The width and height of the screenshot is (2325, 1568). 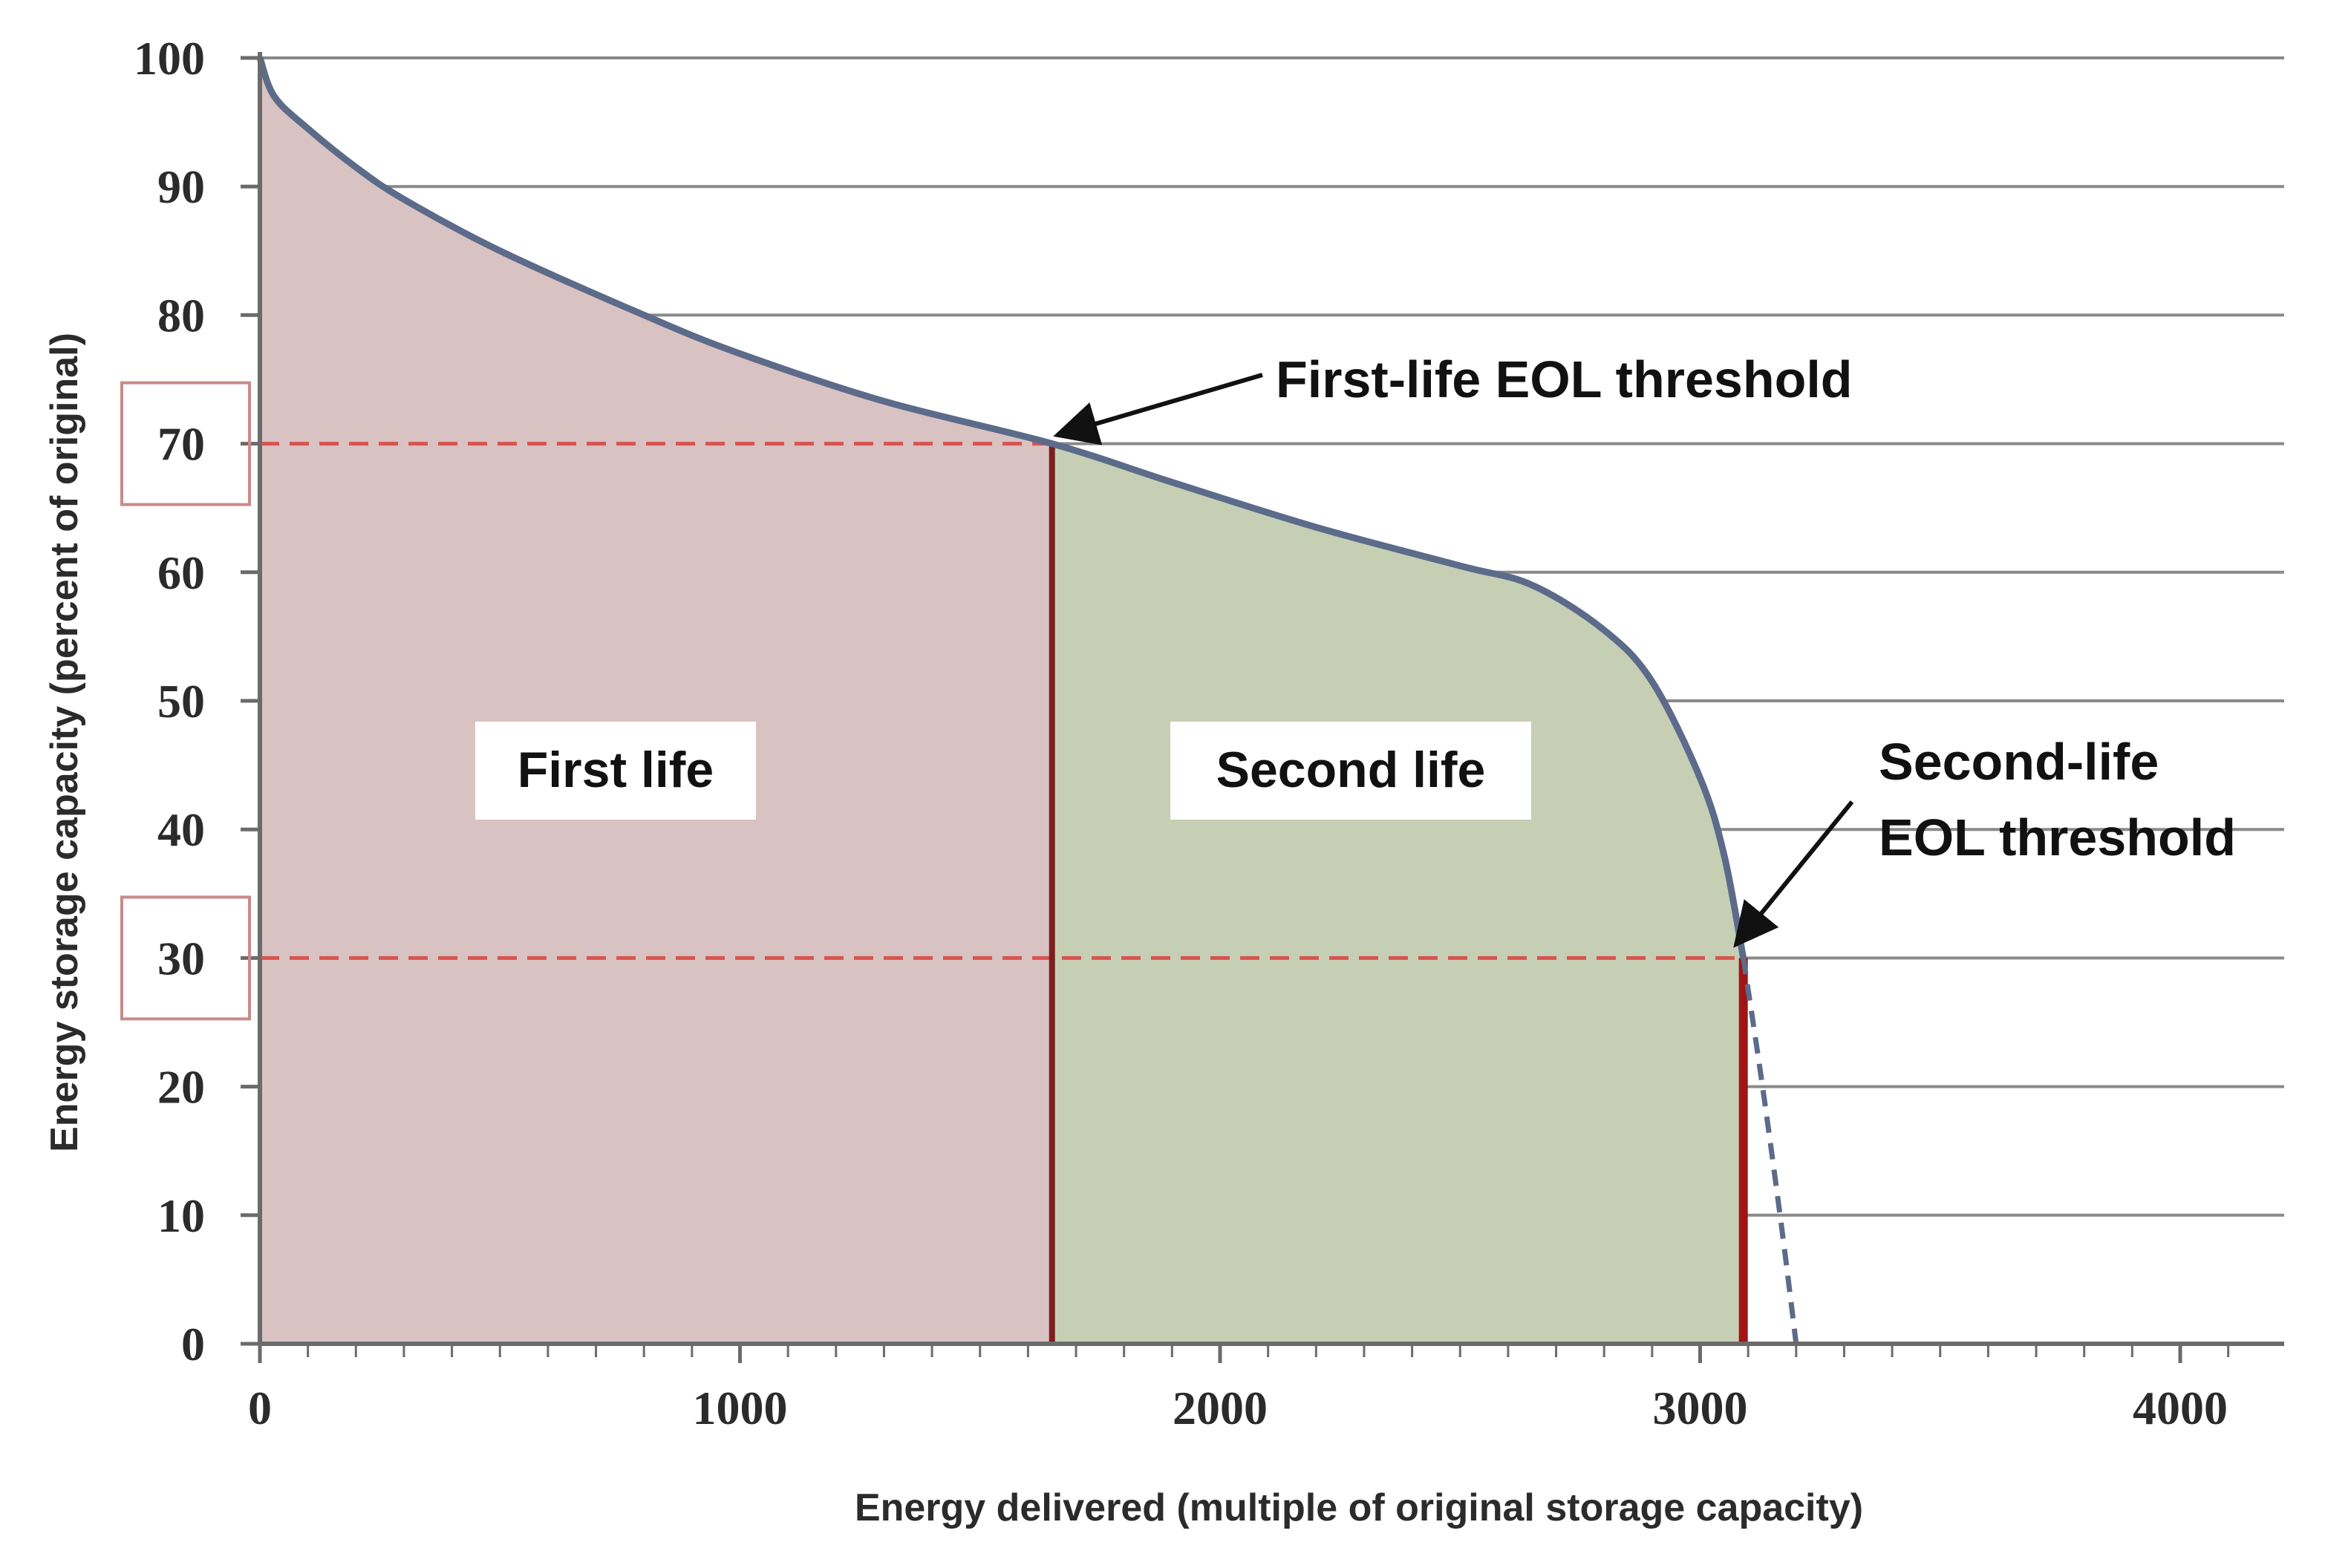 I want to click on y-tick-label-60: 60, so click(x=181, y=572).